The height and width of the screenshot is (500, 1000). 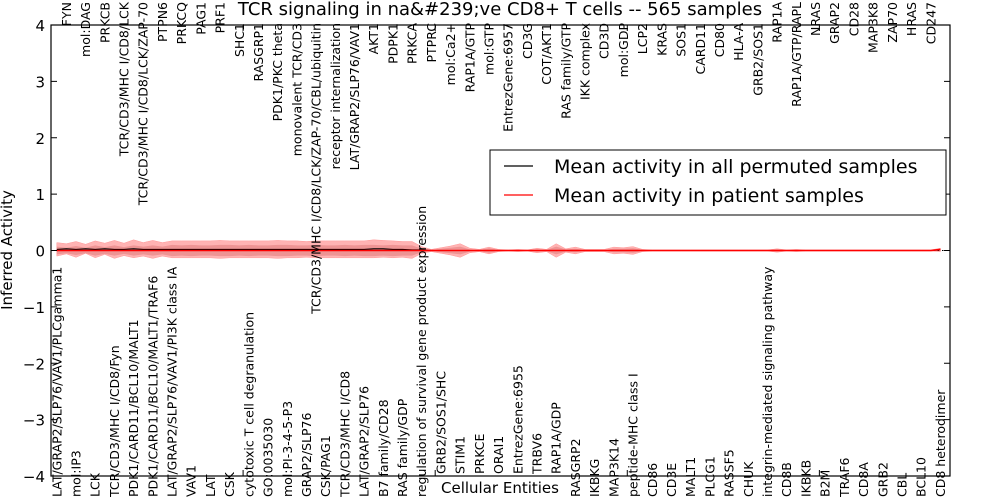 I want to click on x-tick-label: LCK, so click(x=95, y=484).